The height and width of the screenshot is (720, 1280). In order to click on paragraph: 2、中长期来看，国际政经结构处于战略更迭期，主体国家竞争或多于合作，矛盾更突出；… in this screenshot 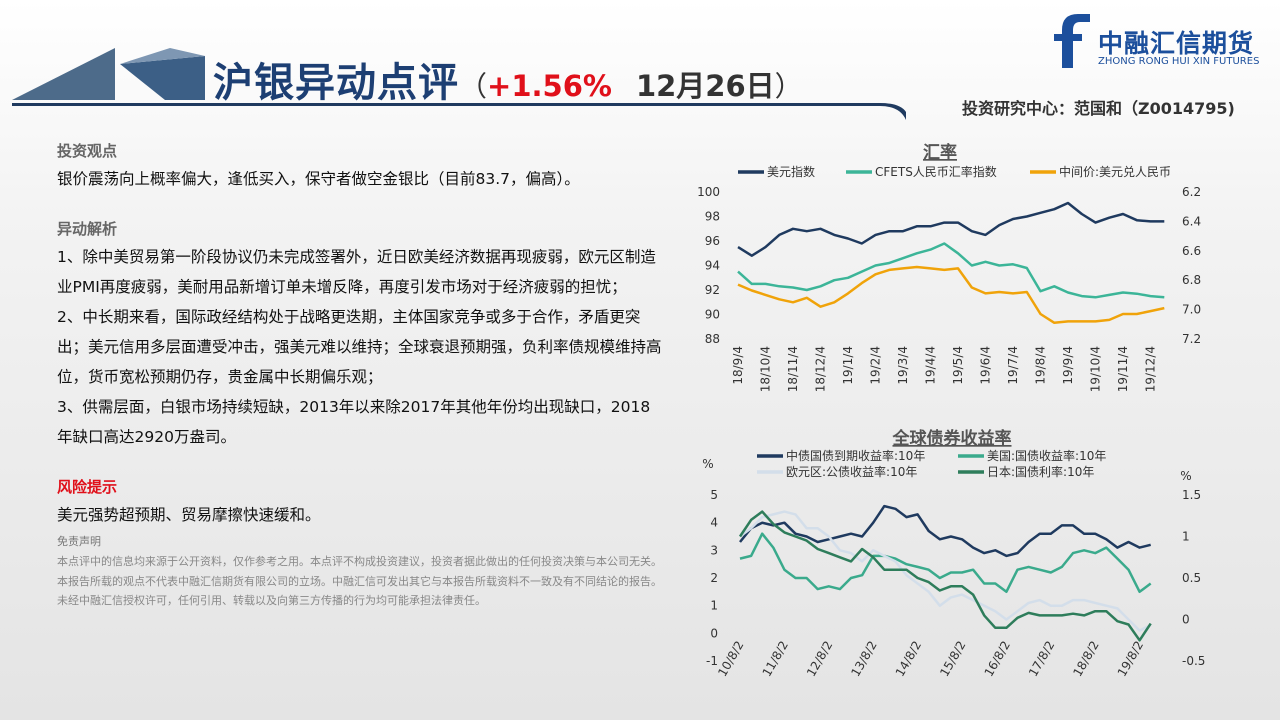, I will do `click(359, 347)`.